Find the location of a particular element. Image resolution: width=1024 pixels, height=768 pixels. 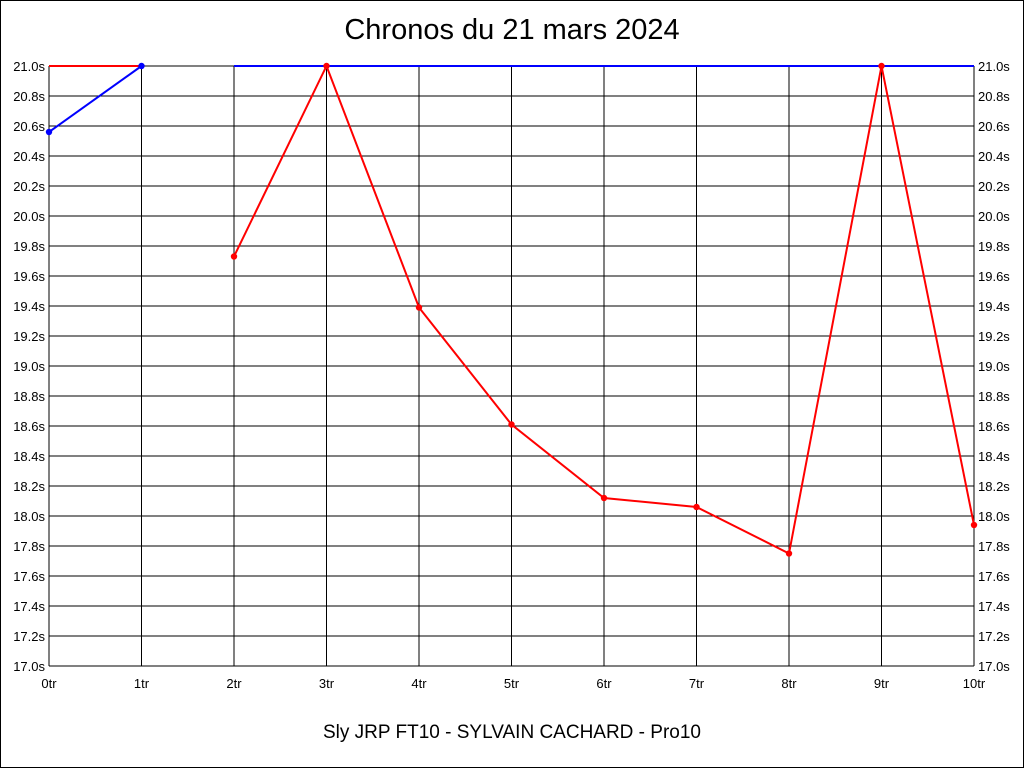

y-tick-label-right: 18.6s is located at coordinates (994, 426).